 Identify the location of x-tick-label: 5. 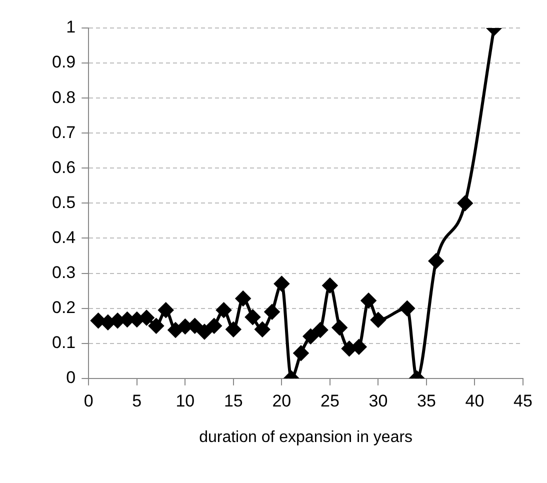
(137, 400).